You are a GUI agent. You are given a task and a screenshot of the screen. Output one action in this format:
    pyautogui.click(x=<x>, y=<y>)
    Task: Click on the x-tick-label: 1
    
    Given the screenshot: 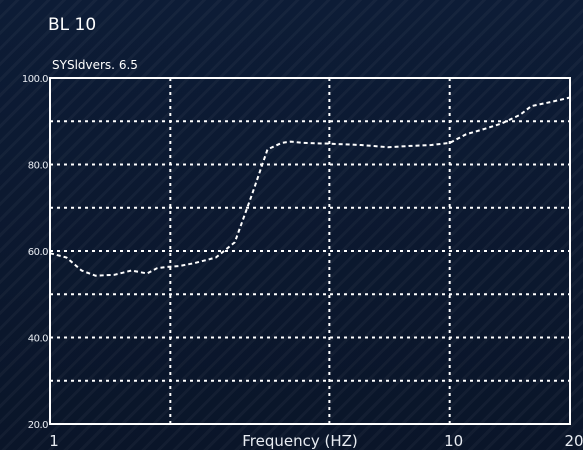 What is the action you would take?
    pyautogui.click(x=54, y=441)
    